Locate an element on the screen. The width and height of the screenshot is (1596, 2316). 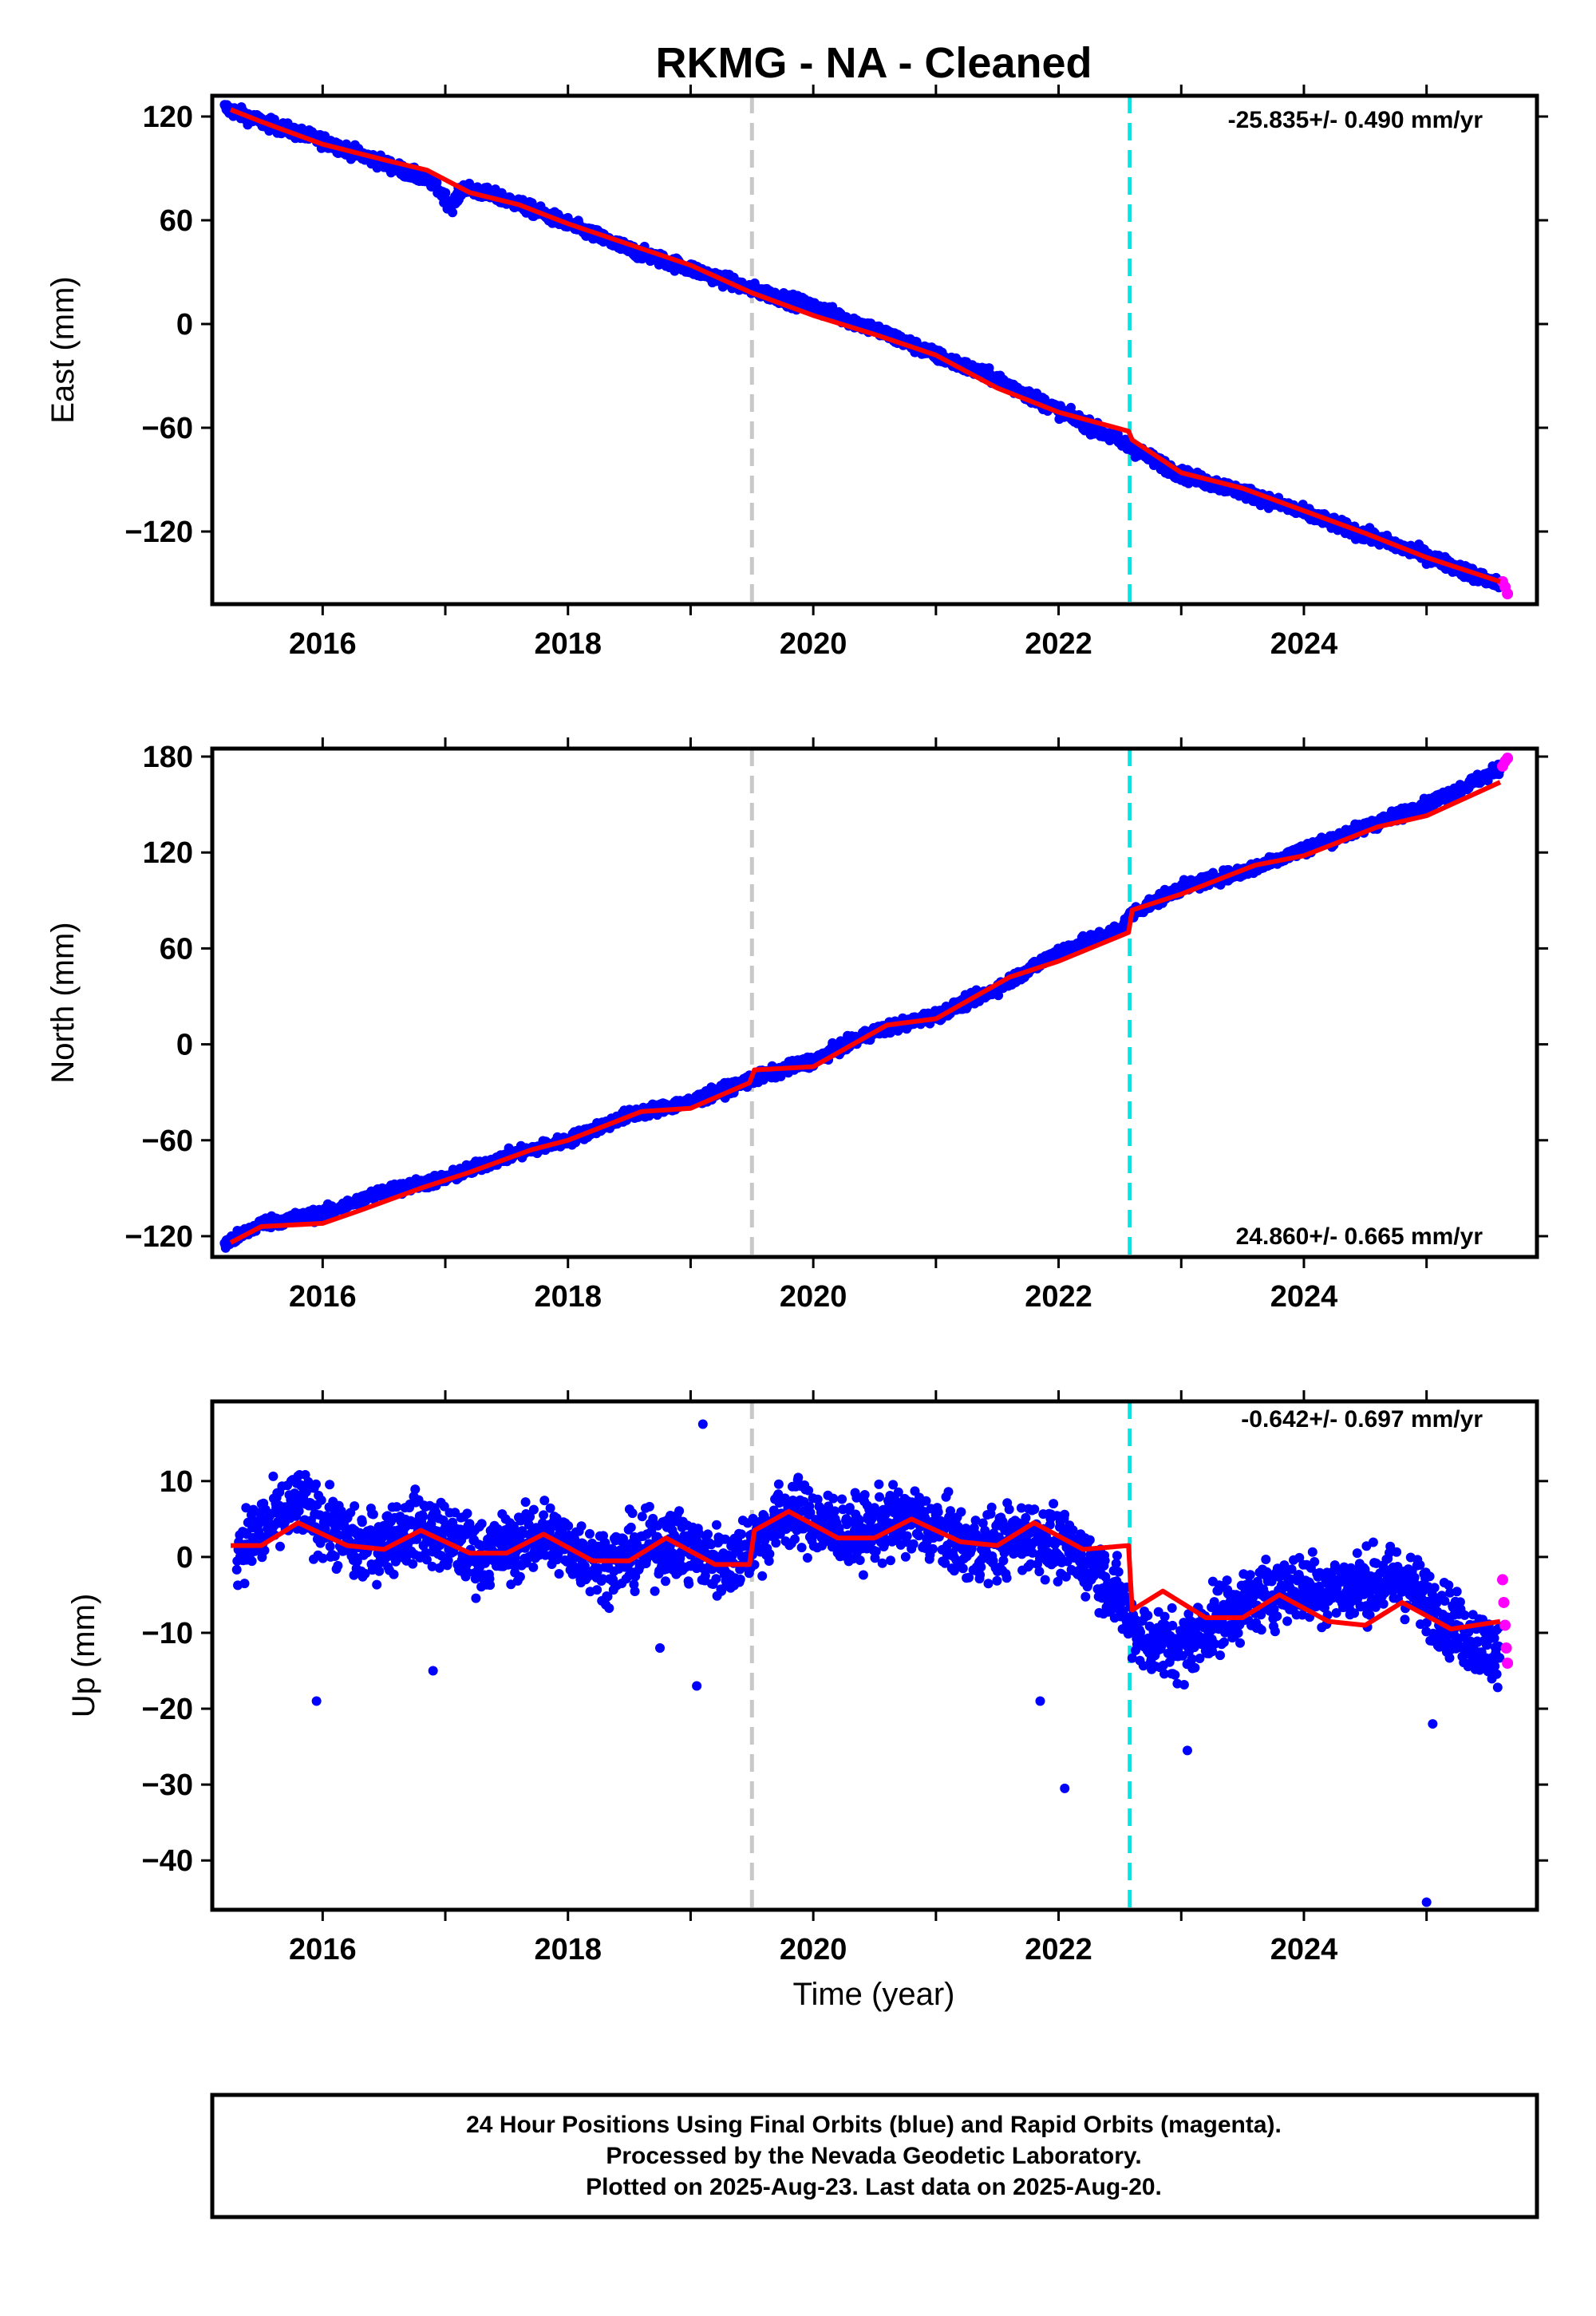
rate-label: 24.860+/- 0.665 mm/yr is located at coordinates (1359, 1236).